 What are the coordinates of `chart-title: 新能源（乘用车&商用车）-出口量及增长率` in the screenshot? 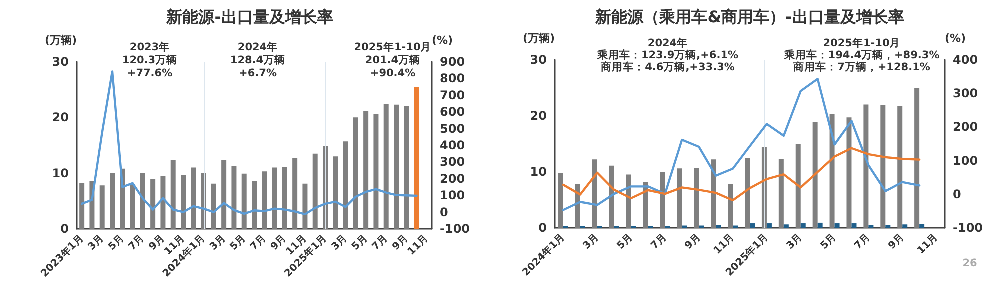 It's located at (749, 17).